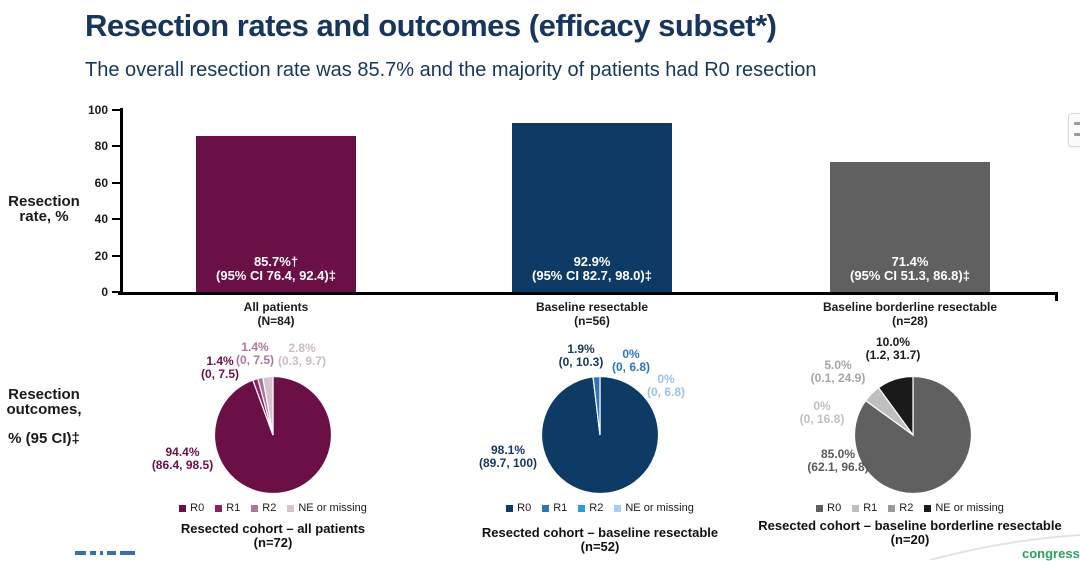 Image resolution: width=1080 pixels, height=561 pixels. Describe the element at coordinates (910, 314) in the screenshot. I see `x-category-baseline-borderline-resectable: Baseline borderline resectable (n=28)` at that location.